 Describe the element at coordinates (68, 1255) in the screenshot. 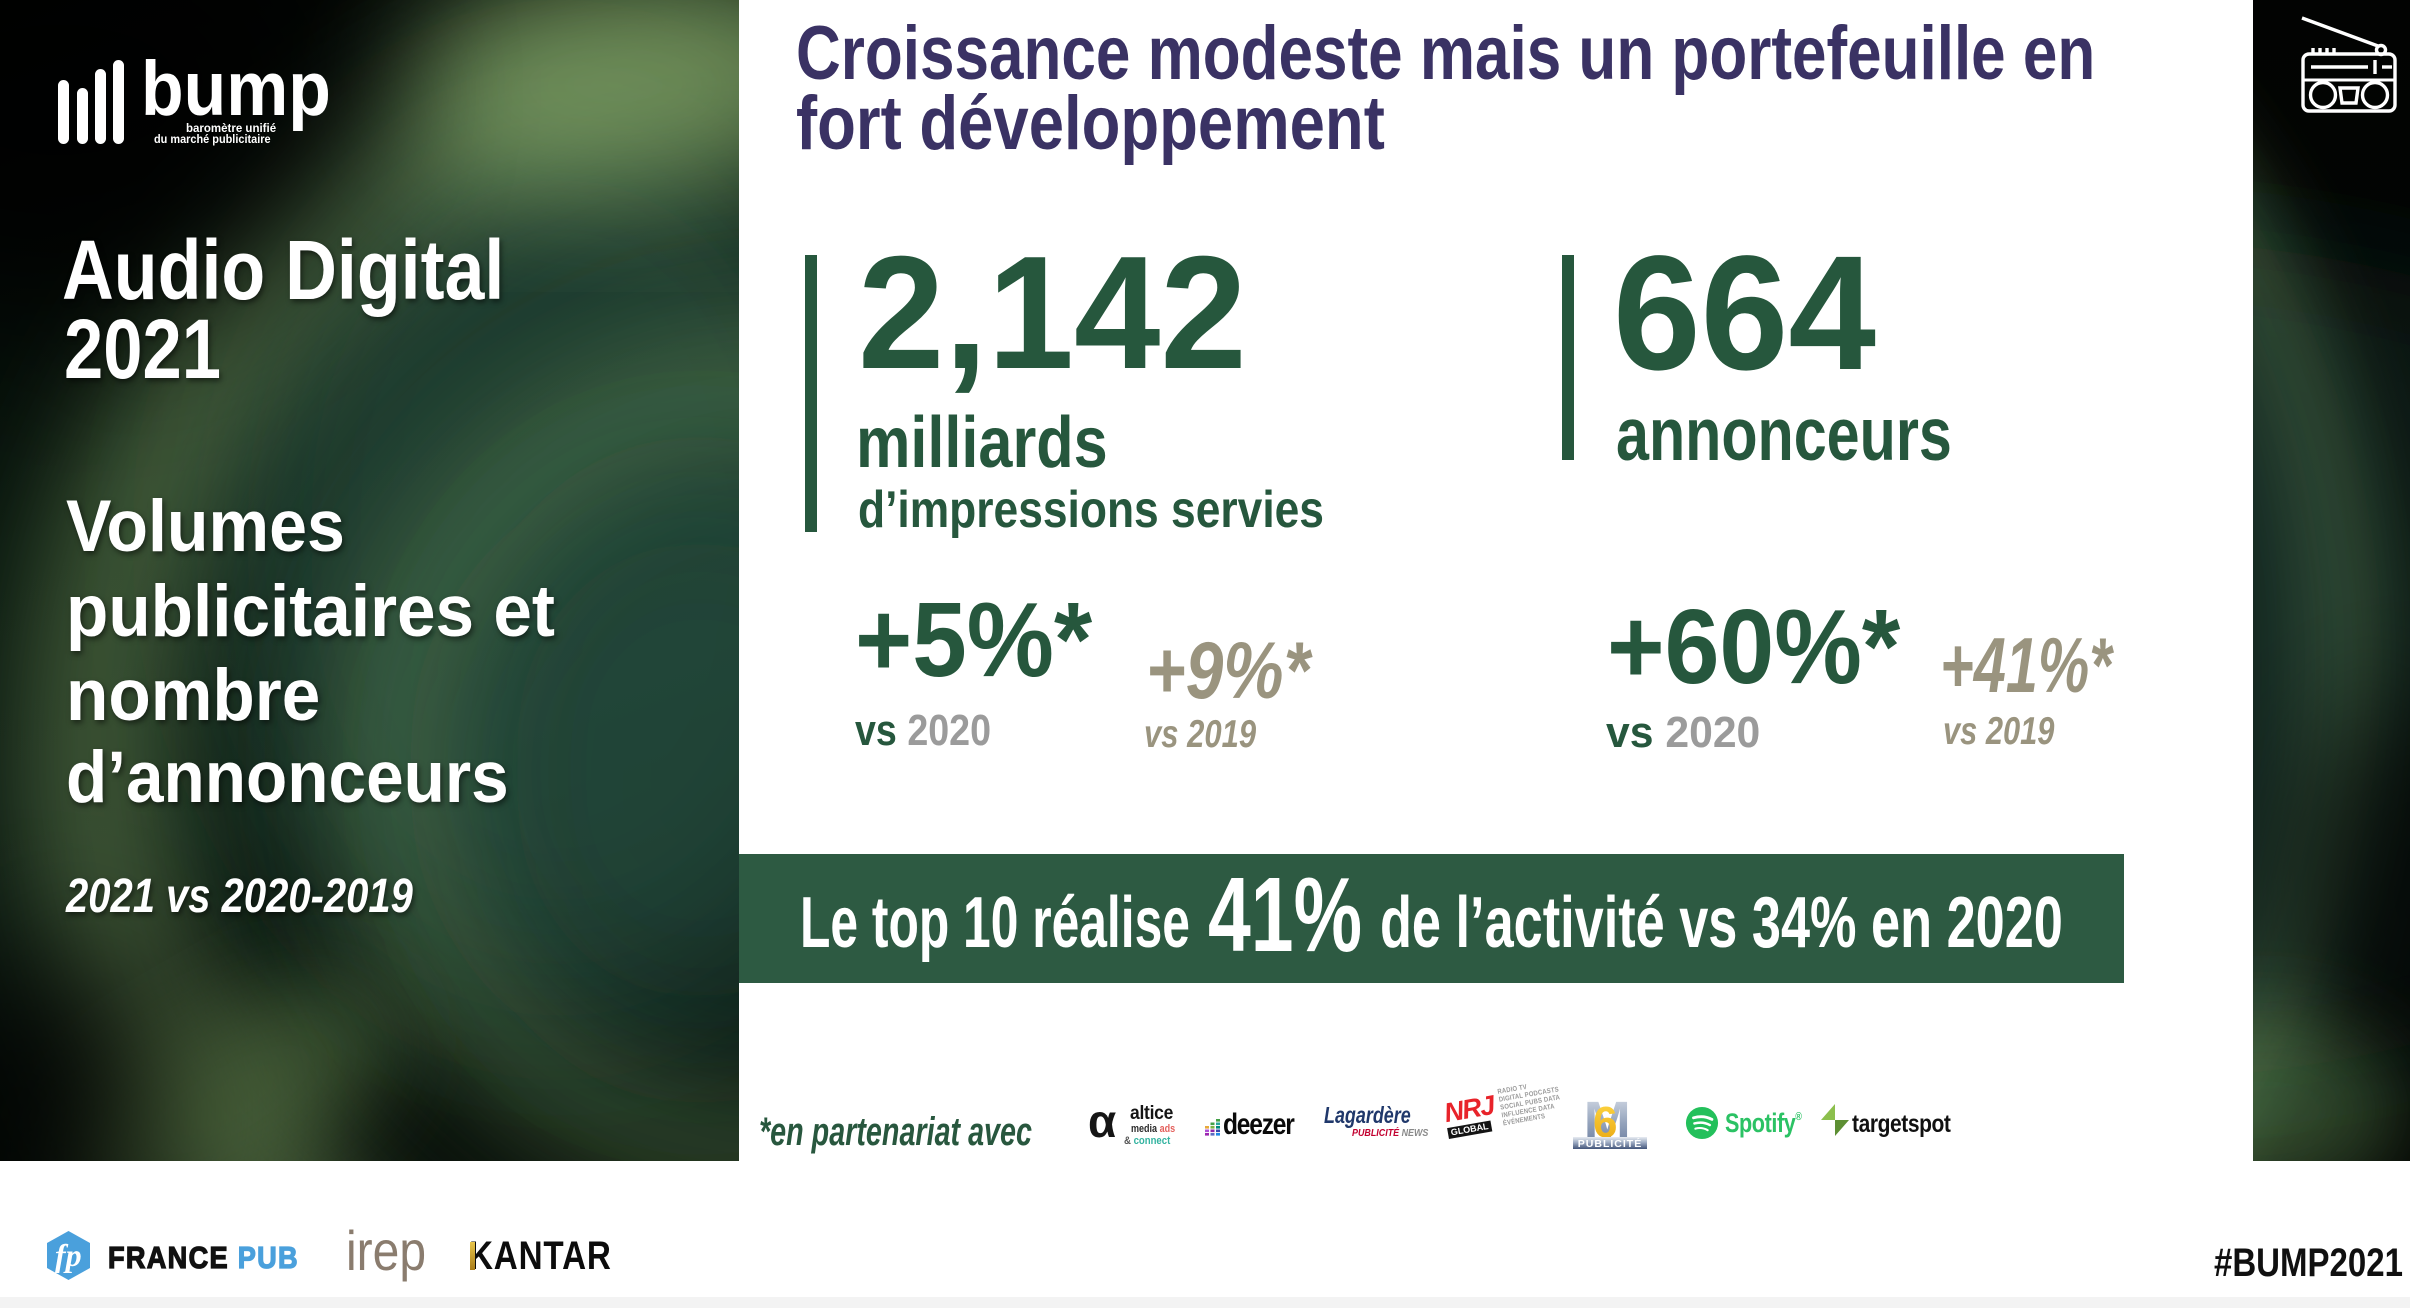

I see `svg-text: fp` at that location.